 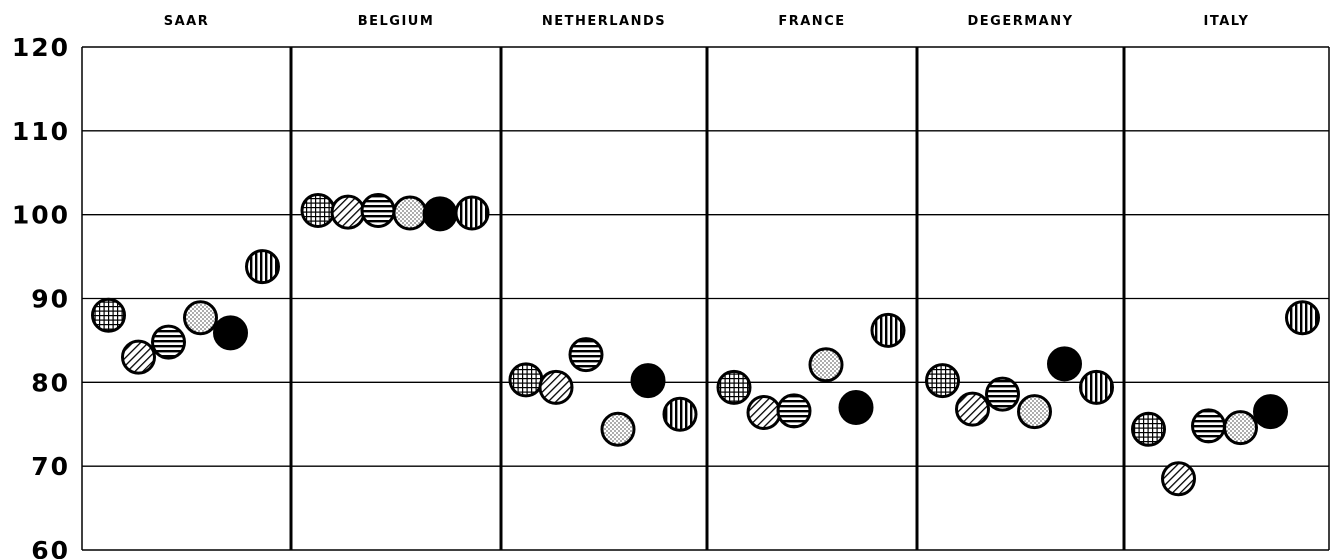 What do you see at coordinates (1240, 428) in the screenshot?
I see `marker-dotted-italy` at bounding box center [1240, 428].